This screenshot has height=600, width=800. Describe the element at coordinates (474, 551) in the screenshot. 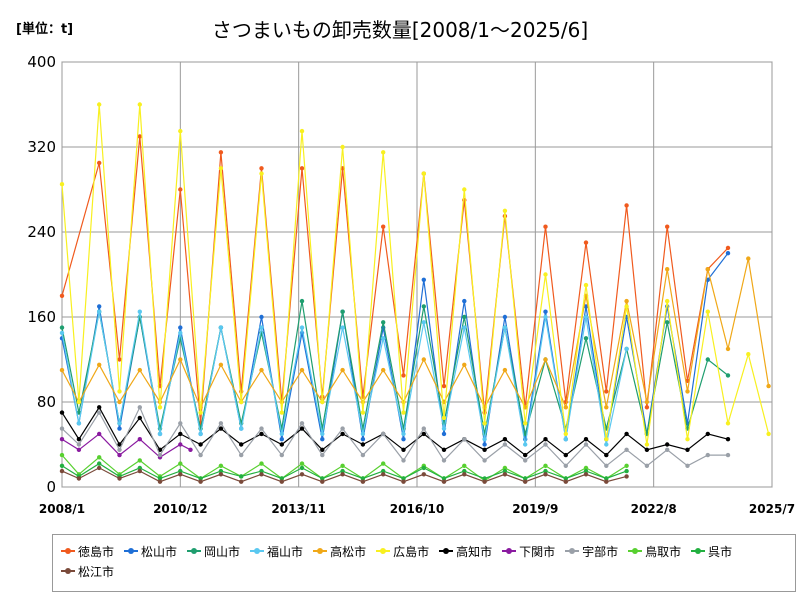

I see `legend-label: 高知市` at that location.